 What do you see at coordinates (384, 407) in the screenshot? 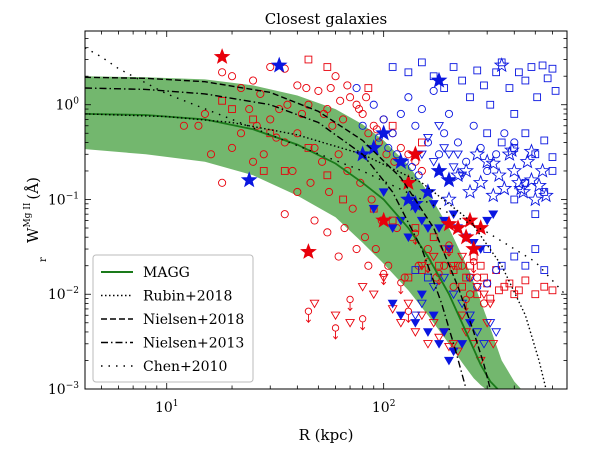
I see `x-tick-label: 102` at bounding box center [384, 407].